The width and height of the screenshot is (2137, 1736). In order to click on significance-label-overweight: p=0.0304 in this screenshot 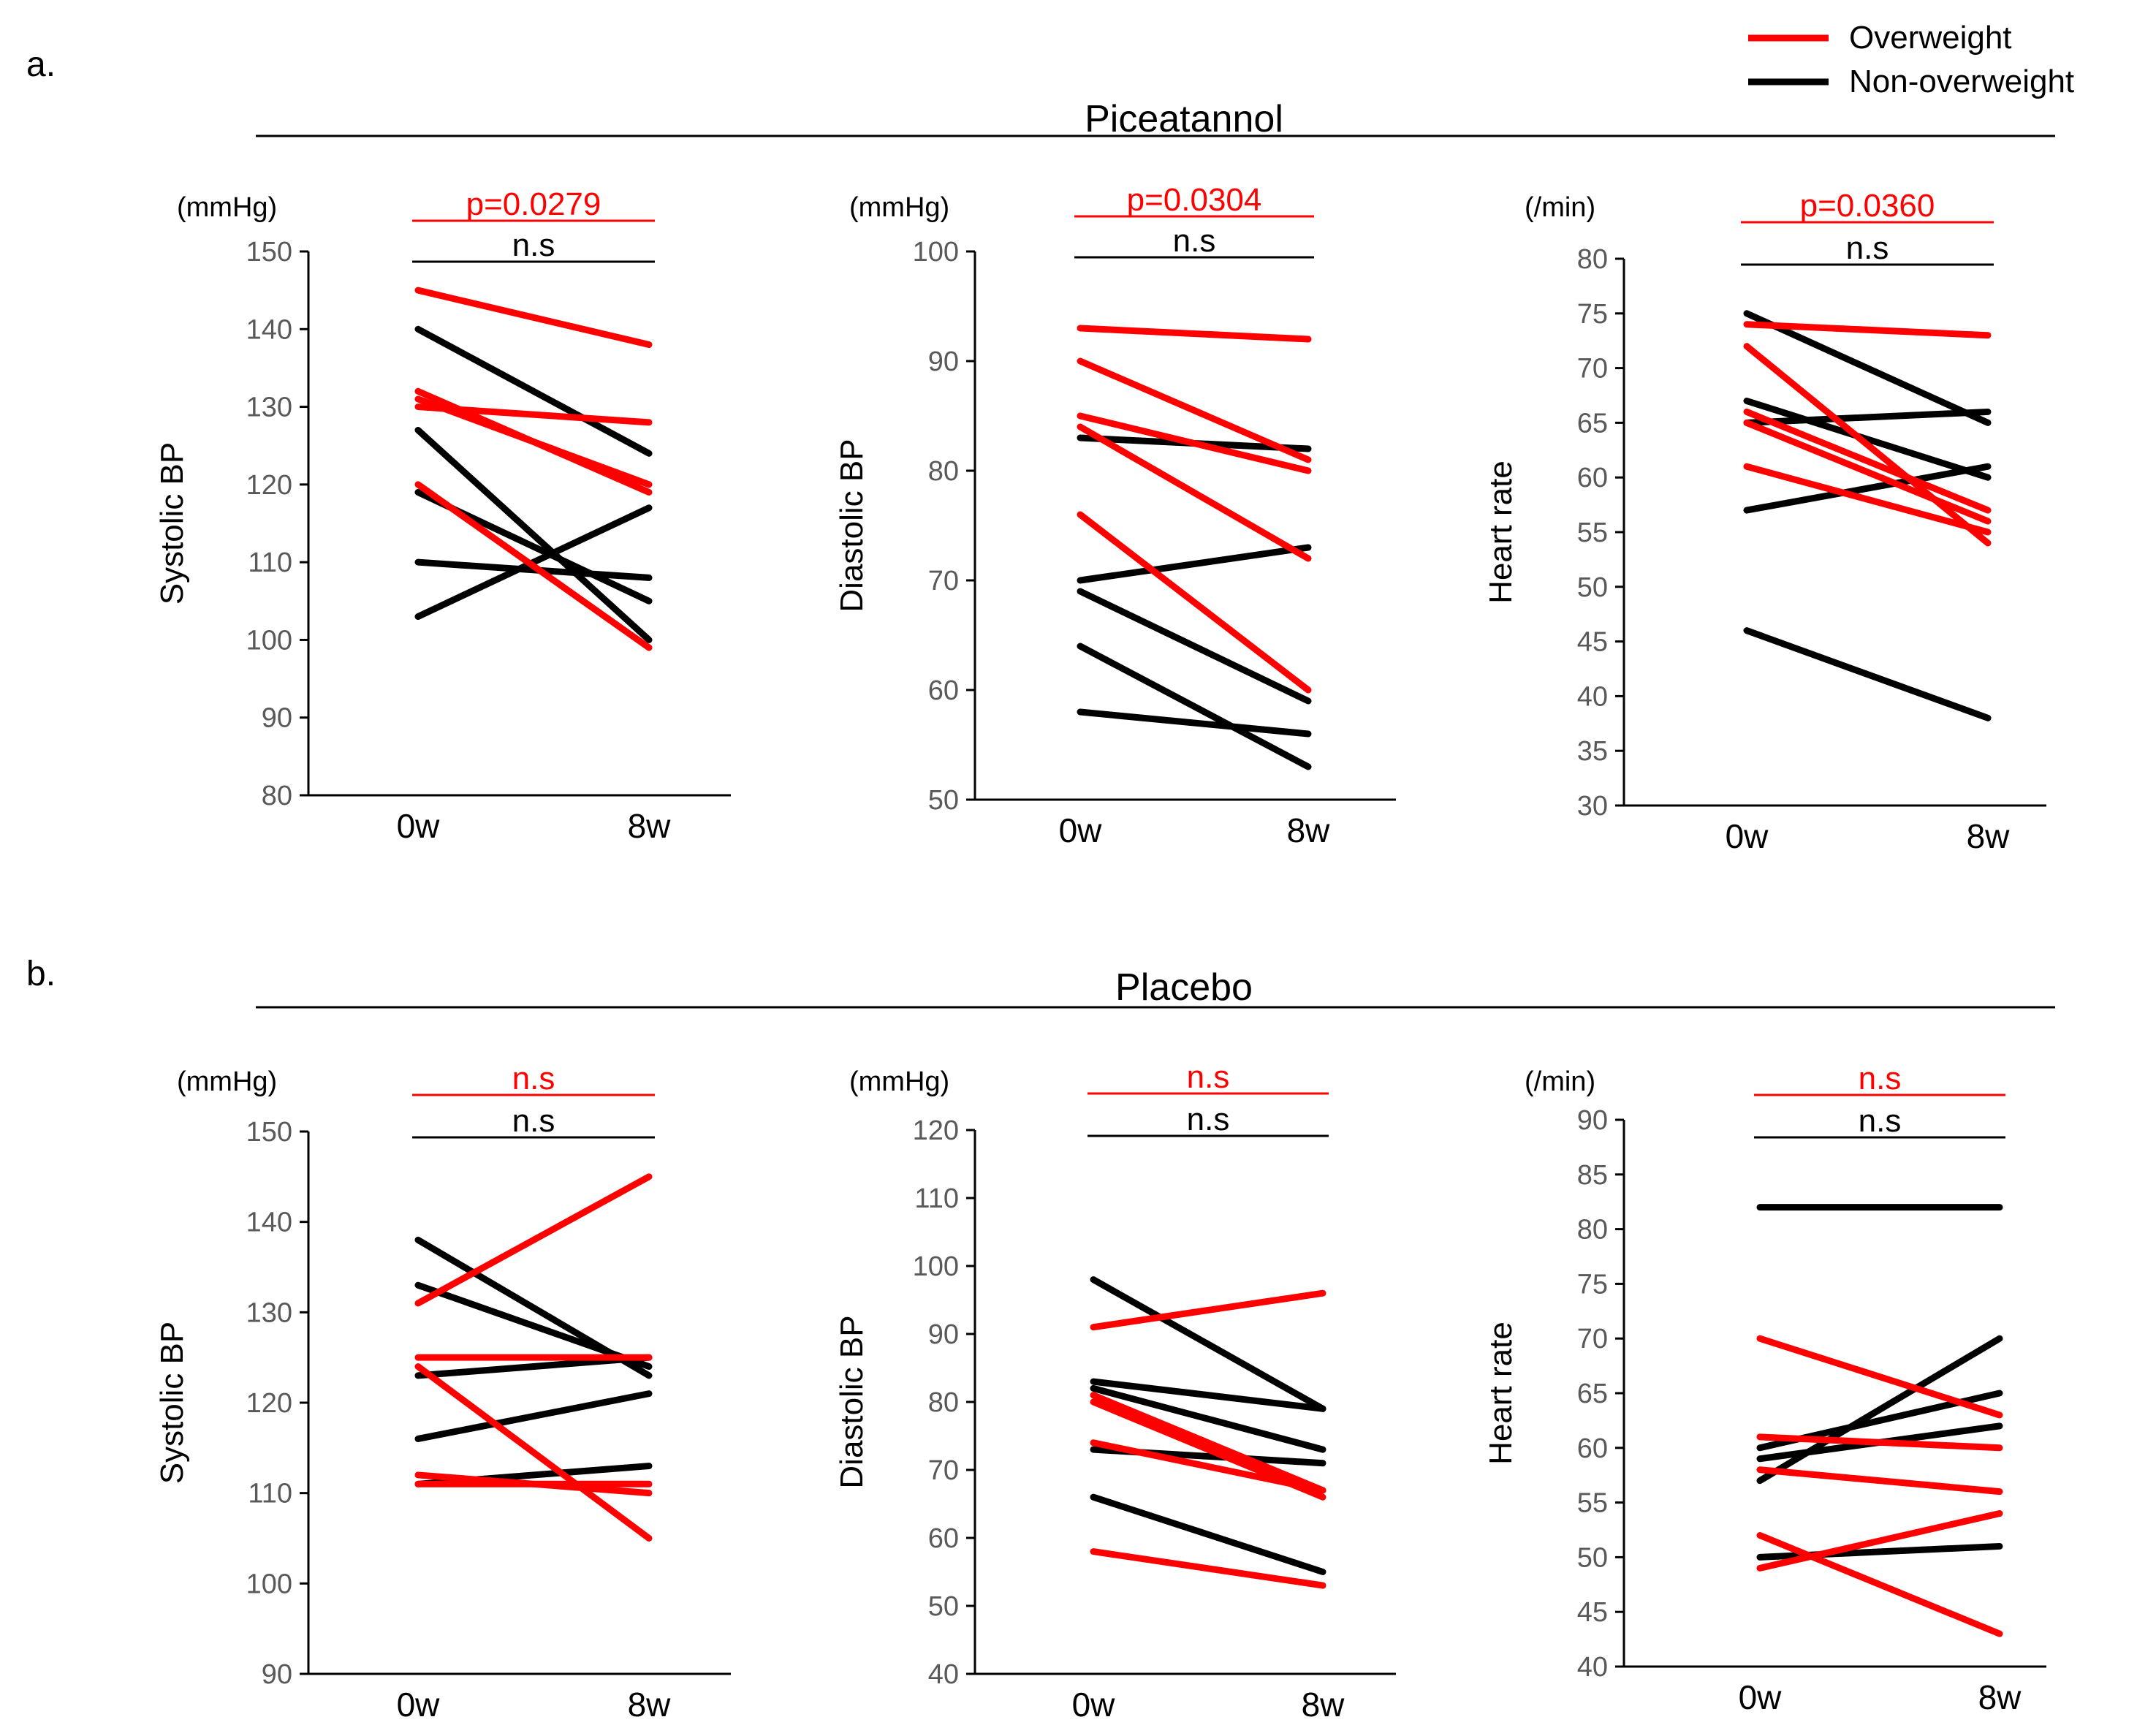, I will do `click(1194, 200)`.